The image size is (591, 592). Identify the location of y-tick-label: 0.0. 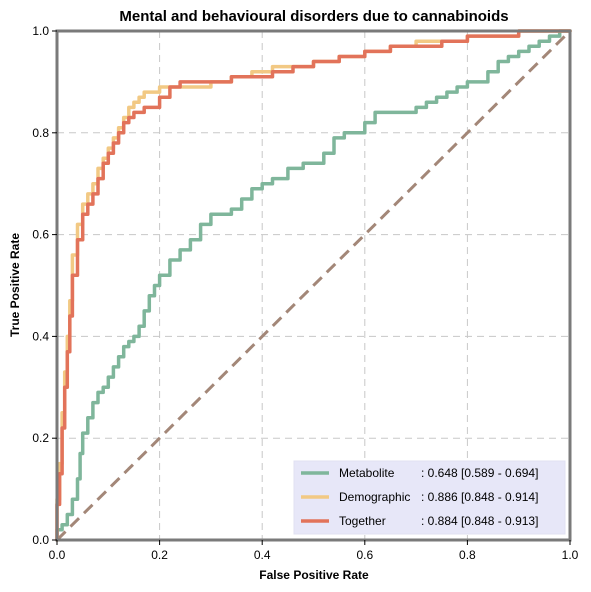
(40, 540).